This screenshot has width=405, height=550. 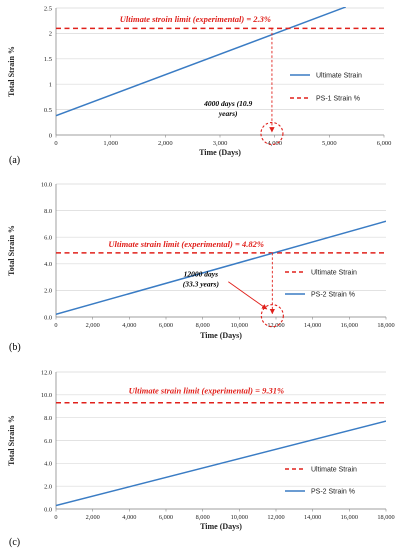 I want to click on y-tick-label: 0.5, so click(x=48, y=110).